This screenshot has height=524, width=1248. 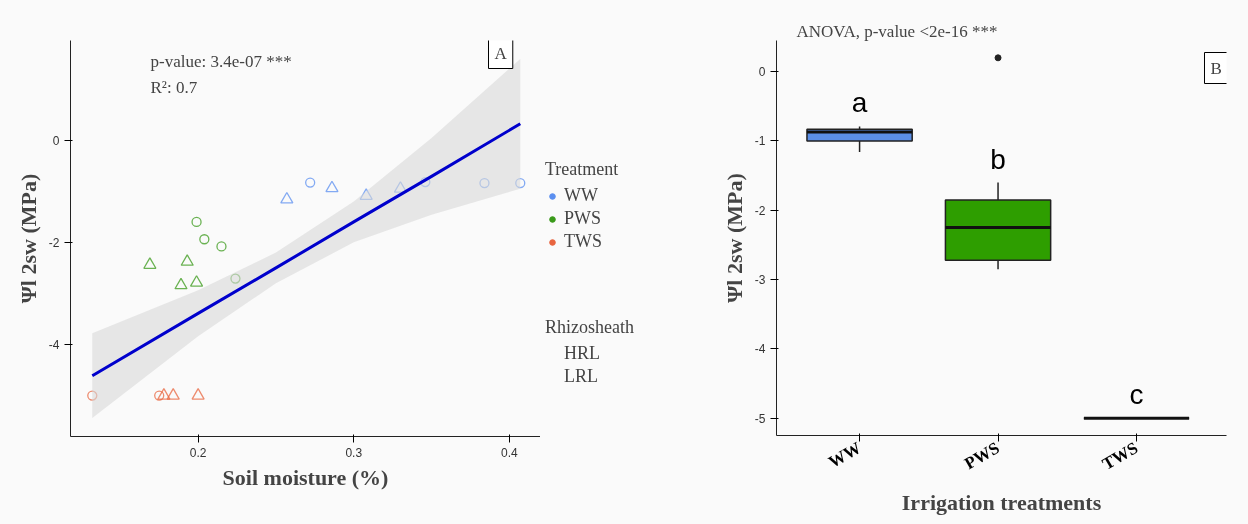 What do you see at coordinates (581, 195) in the screenshot?
I see `legend-label: WW` at bounding box center [581, 195].